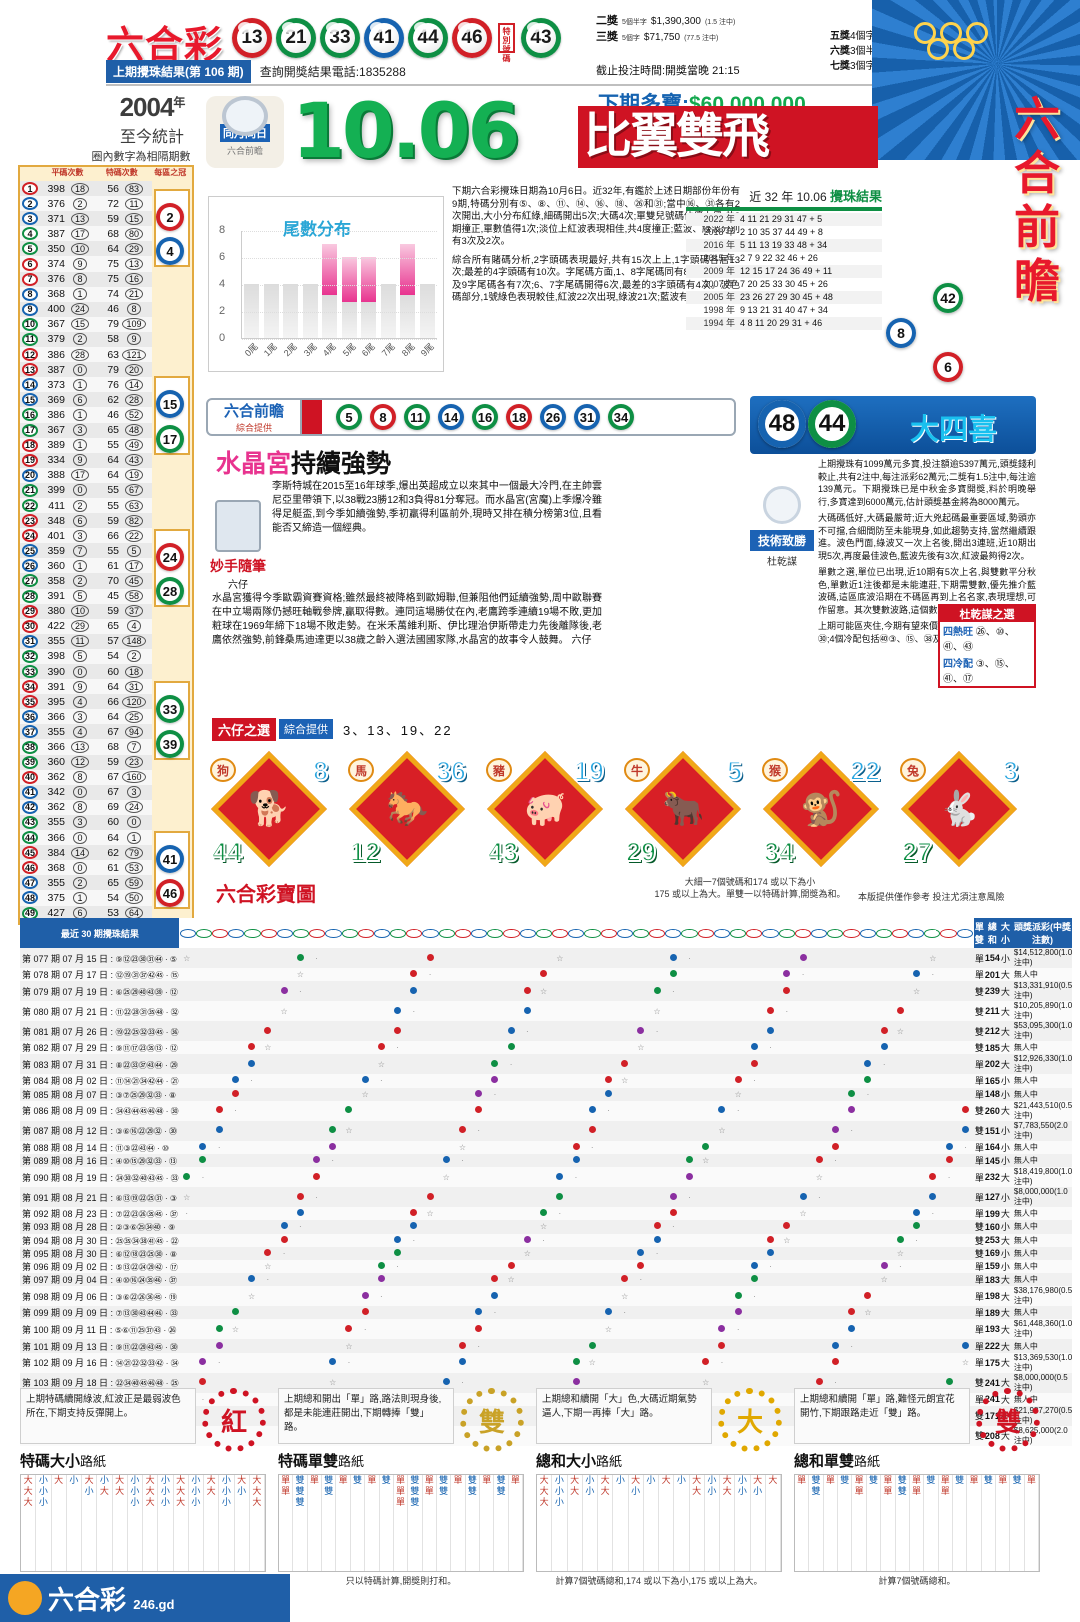 This screenshot has width=1080, height=1622. What do you see at coordinates (451, 417) in the screenshot?
I see `forecast-ball: 14` at bounding box center [451, 417].